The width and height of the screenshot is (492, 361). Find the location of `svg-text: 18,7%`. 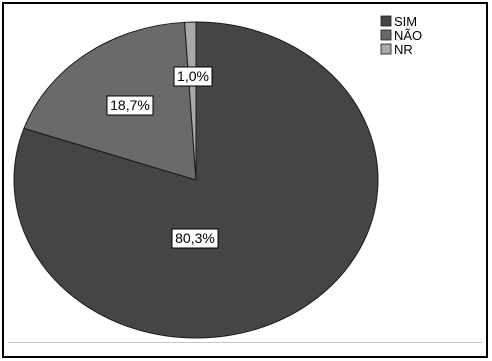

svg-text: 18,7% is located at coordinates (130, 105).